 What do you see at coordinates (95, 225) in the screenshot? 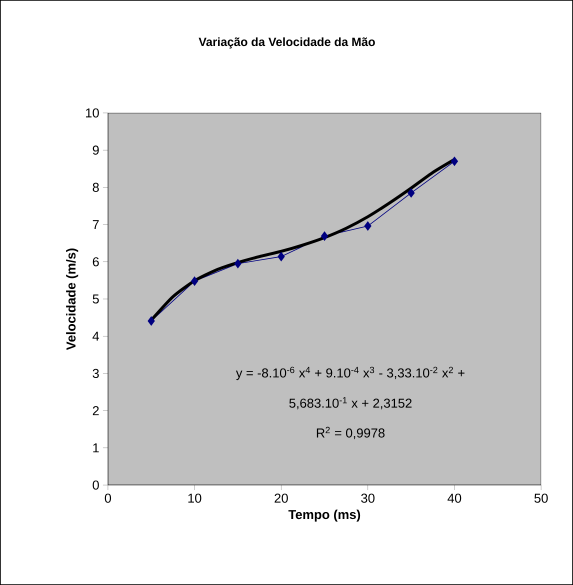
I see `y-tick-label: 7` at bounding box center [95, 225].